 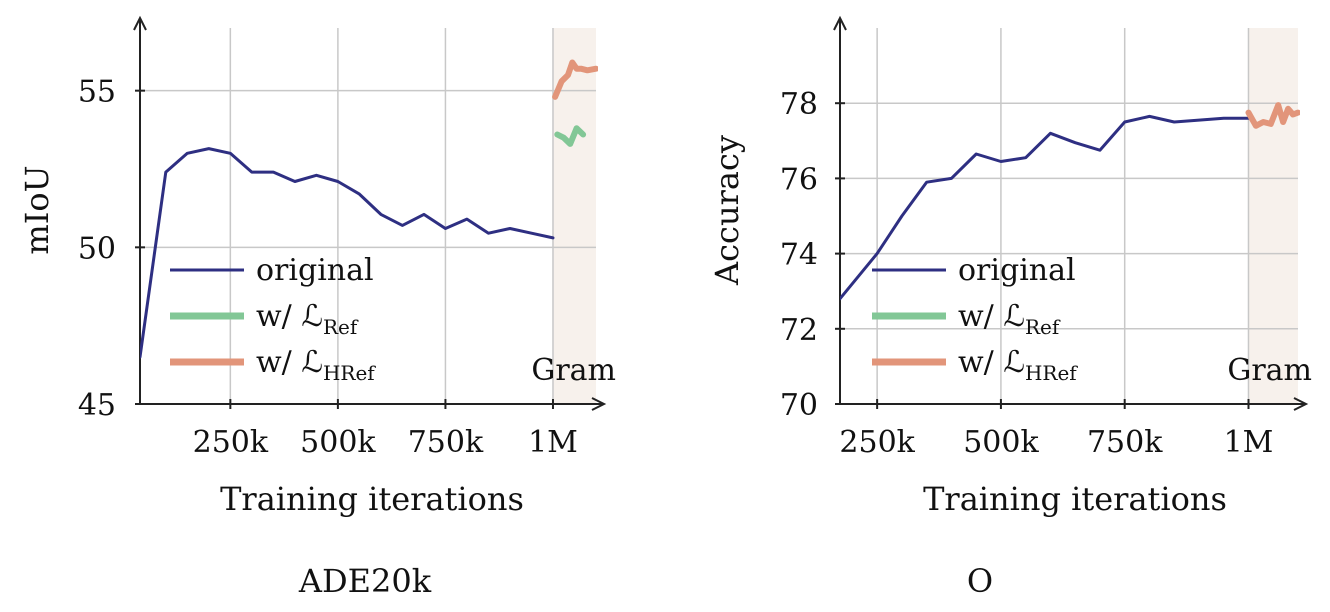 What do you see at coordinates (799, 330) in the screenshot?
I see `y-tick-label: 72` at bounding box center [799, 330].